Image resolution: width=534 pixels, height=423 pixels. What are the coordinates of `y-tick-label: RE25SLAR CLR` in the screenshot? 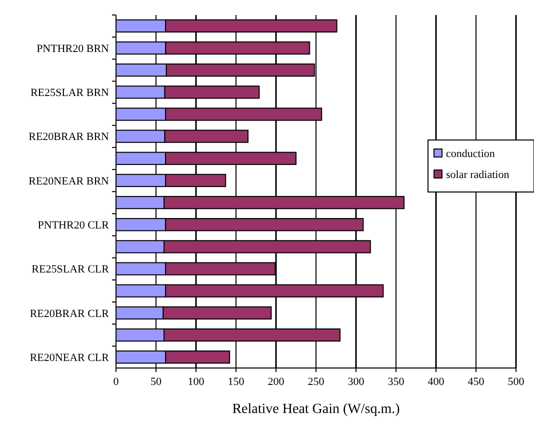 It's located at (71, 270).